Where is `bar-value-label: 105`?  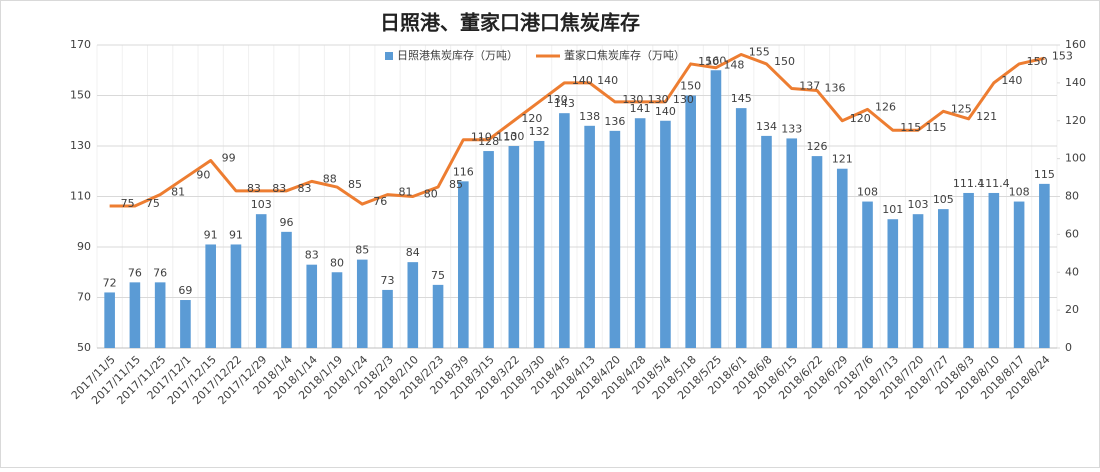
bar-value-label: 105 is located at coordinates (943, 199).